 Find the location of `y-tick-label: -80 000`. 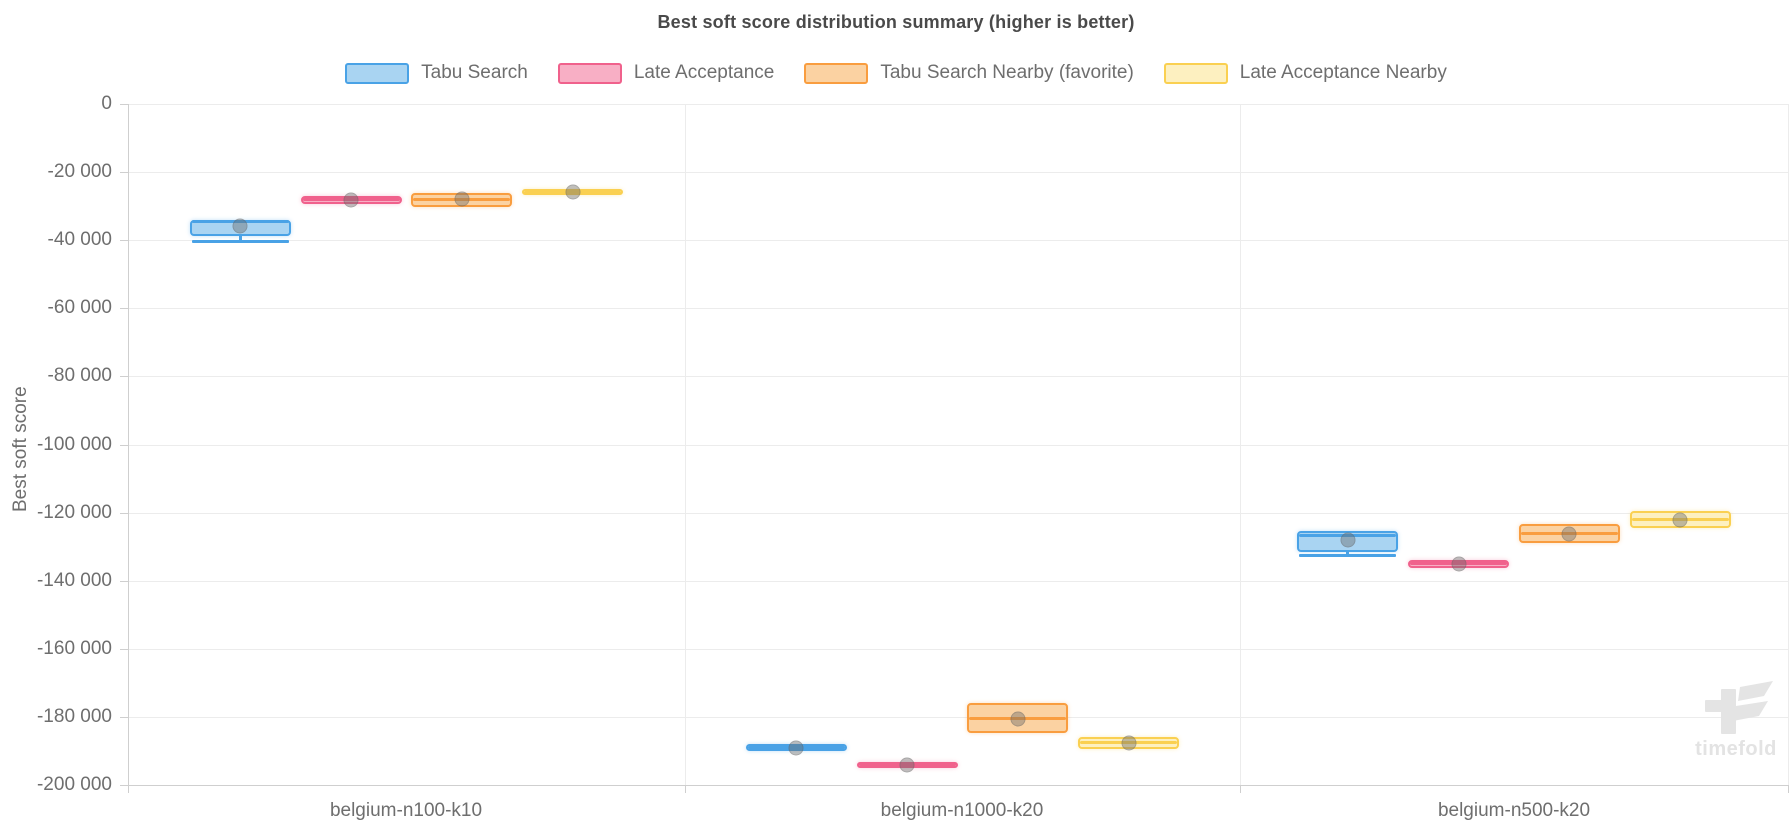

y-tick-label: -80 000 is located at coordinates (79, 376).